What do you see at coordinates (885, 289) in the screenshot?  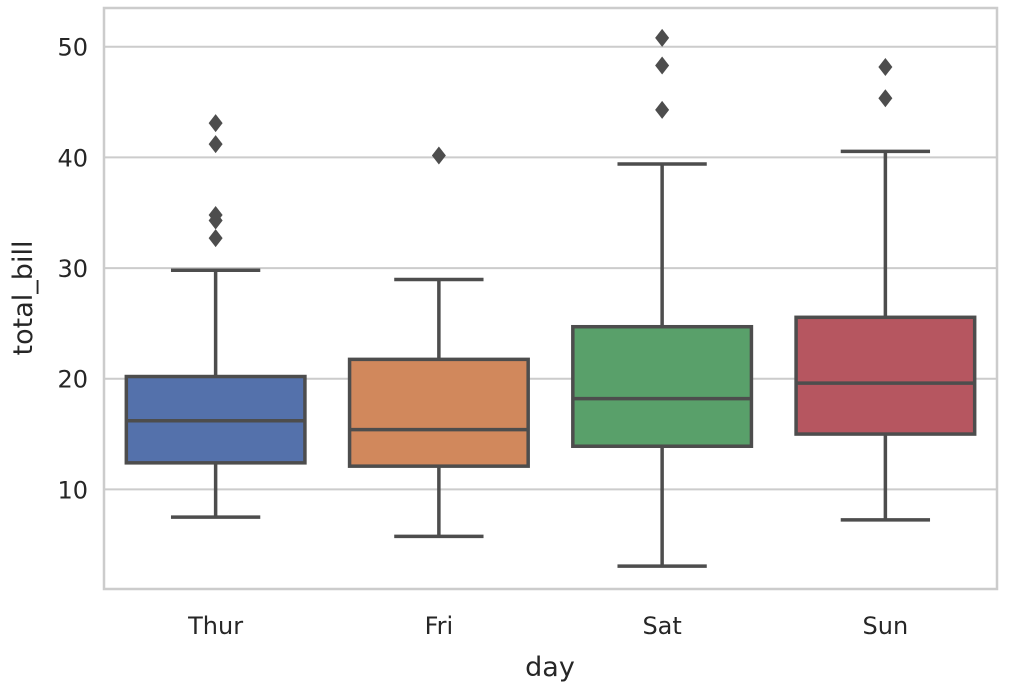 I see `box-sun` at bounding box center [885, 289].